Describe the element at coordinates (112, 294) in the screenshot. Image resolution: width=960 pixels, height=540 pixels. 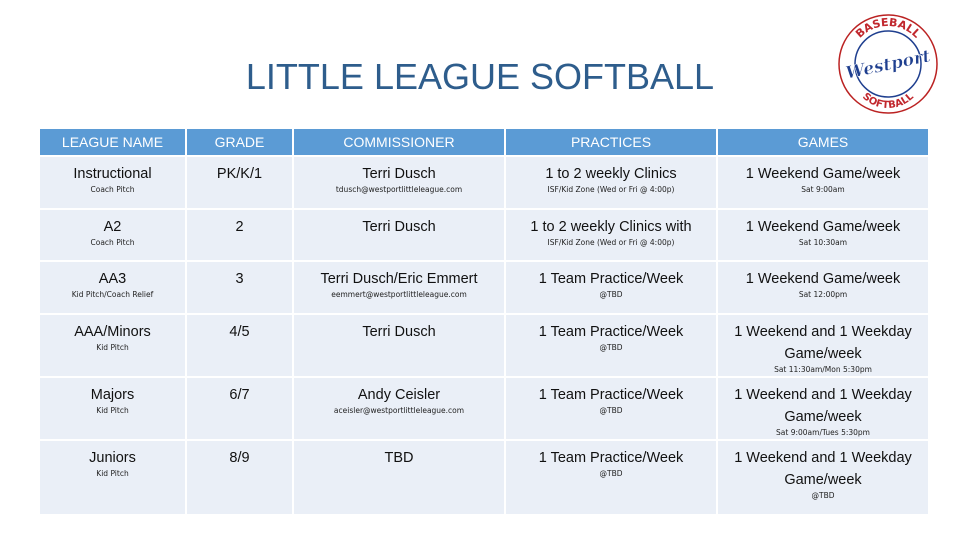
I see `cell-note: Kid Pitch/Coach Relief` at that location.